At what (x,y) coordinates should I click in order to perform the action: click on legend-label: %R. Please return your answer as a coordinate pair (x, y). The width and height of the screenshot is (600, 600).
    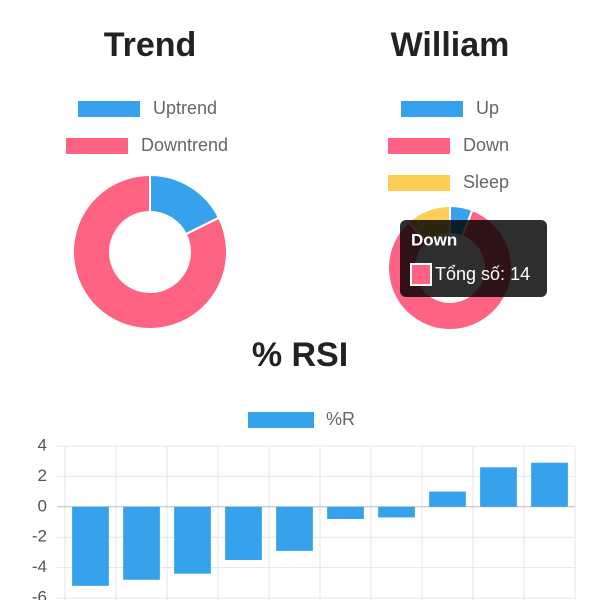
    Looking at the image, I should click on (340, 419).